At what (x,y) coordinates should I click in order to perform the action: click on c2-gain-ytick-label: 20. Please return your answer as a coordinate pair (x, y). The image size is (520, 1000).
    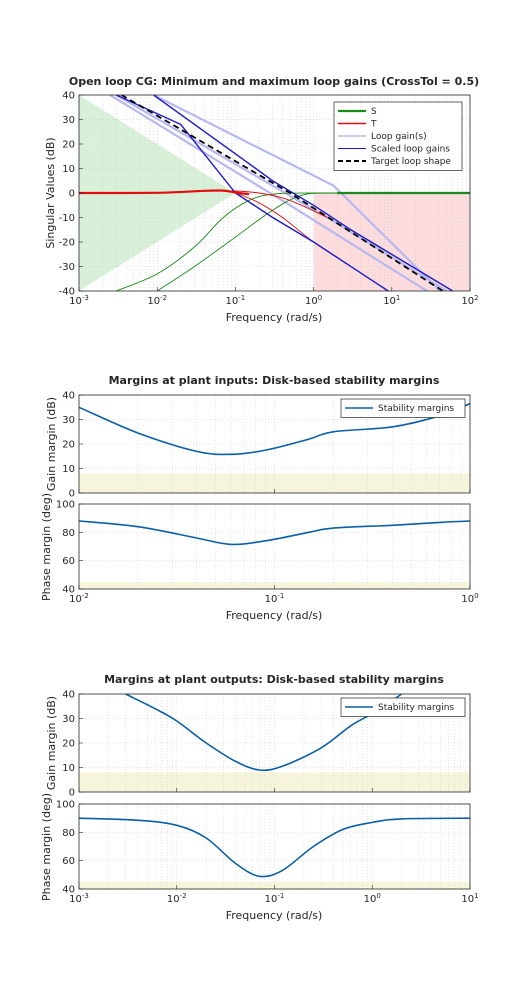
    Looking at the image, I should click on (68, 445).